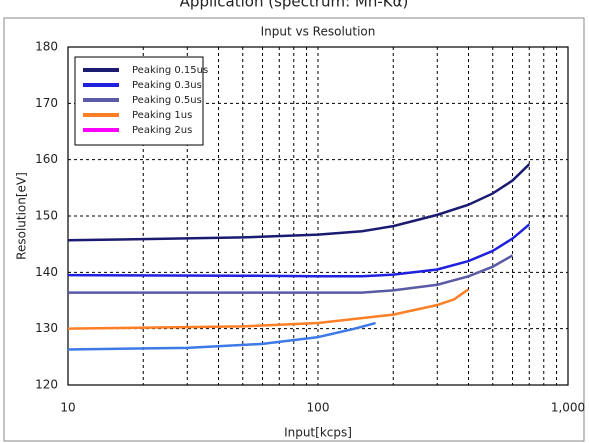 The width and height of the screenshot is (589, 443). I want to click on y-axis-label: Resolution[eV], so click(22, 216).